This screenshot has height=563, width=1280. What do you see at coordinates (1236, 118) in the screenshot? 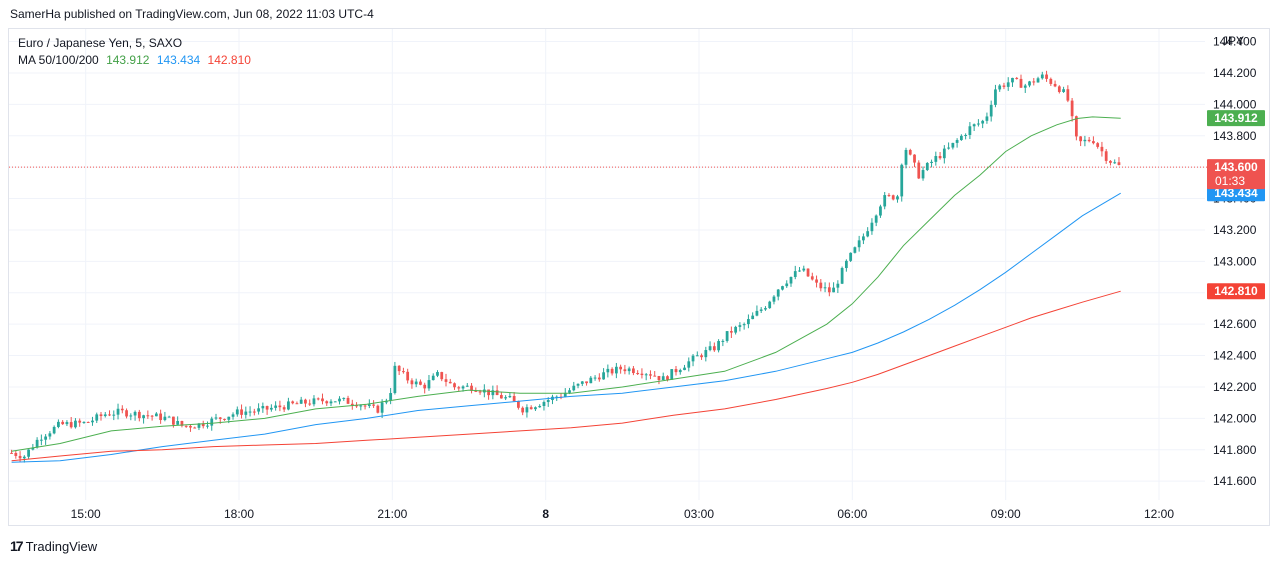
I see `price-label-143.912: 143.912` at bounding box center [1236, 118].